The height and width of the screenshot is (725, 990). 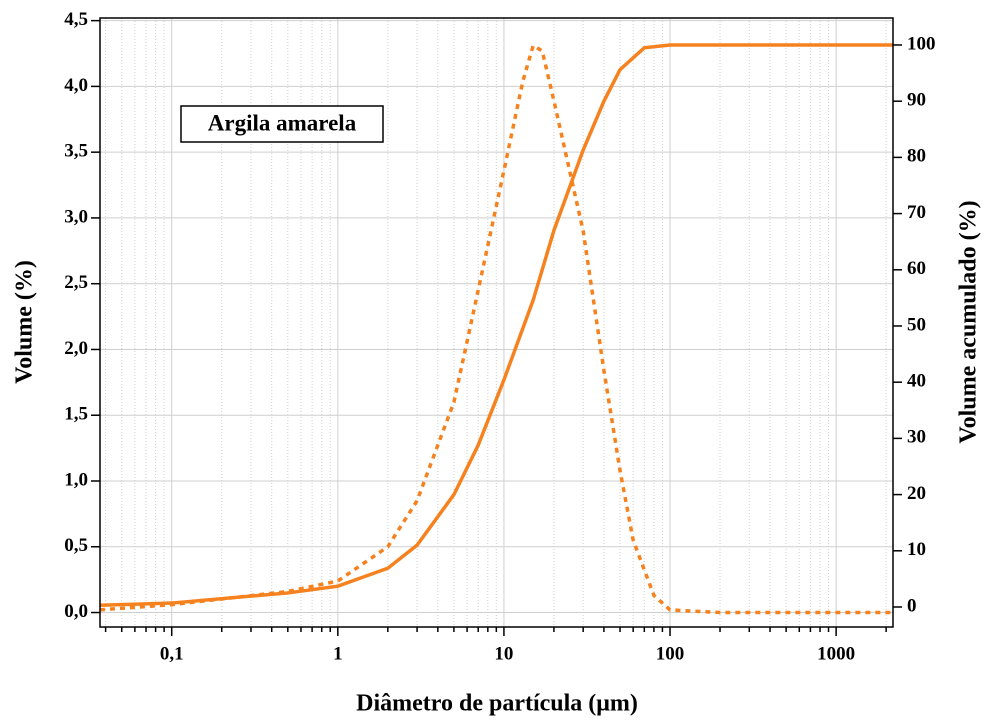 What do you see at coordinates (76, 545) in the screenshot?
I see `y-tick-label: 0,5` at bounding box center [76, 545].